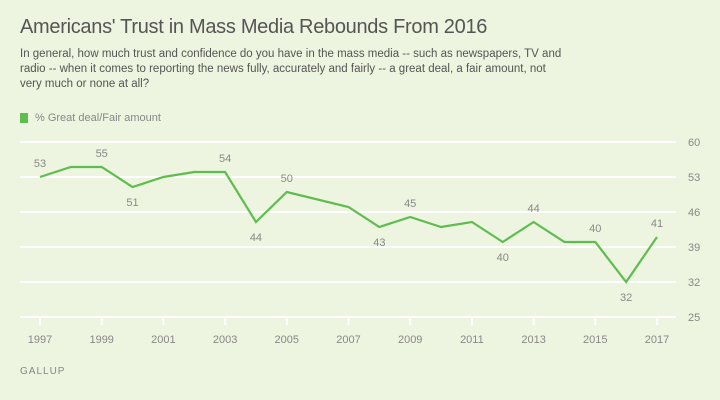 This screenshot has width=720, height=400. Describe the element at coordinates (43, 371) in the screenshot. I see `source-label: GALLUP` at that location.